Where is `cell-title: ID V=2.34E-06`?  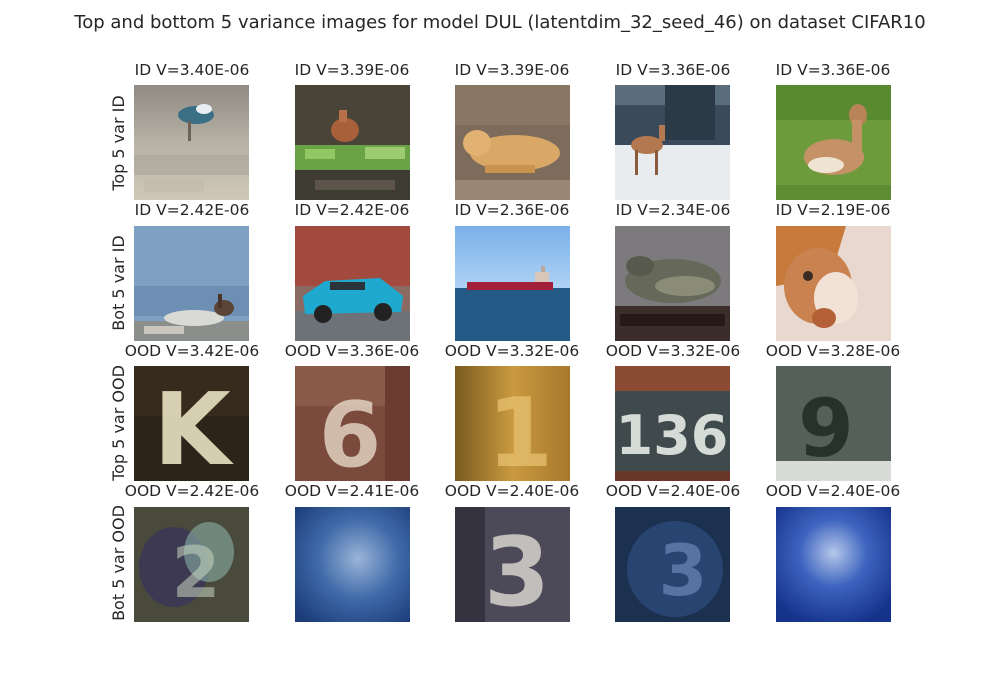 cell-title: ID V=2.34E-06 is located at coordinates (673, 210).